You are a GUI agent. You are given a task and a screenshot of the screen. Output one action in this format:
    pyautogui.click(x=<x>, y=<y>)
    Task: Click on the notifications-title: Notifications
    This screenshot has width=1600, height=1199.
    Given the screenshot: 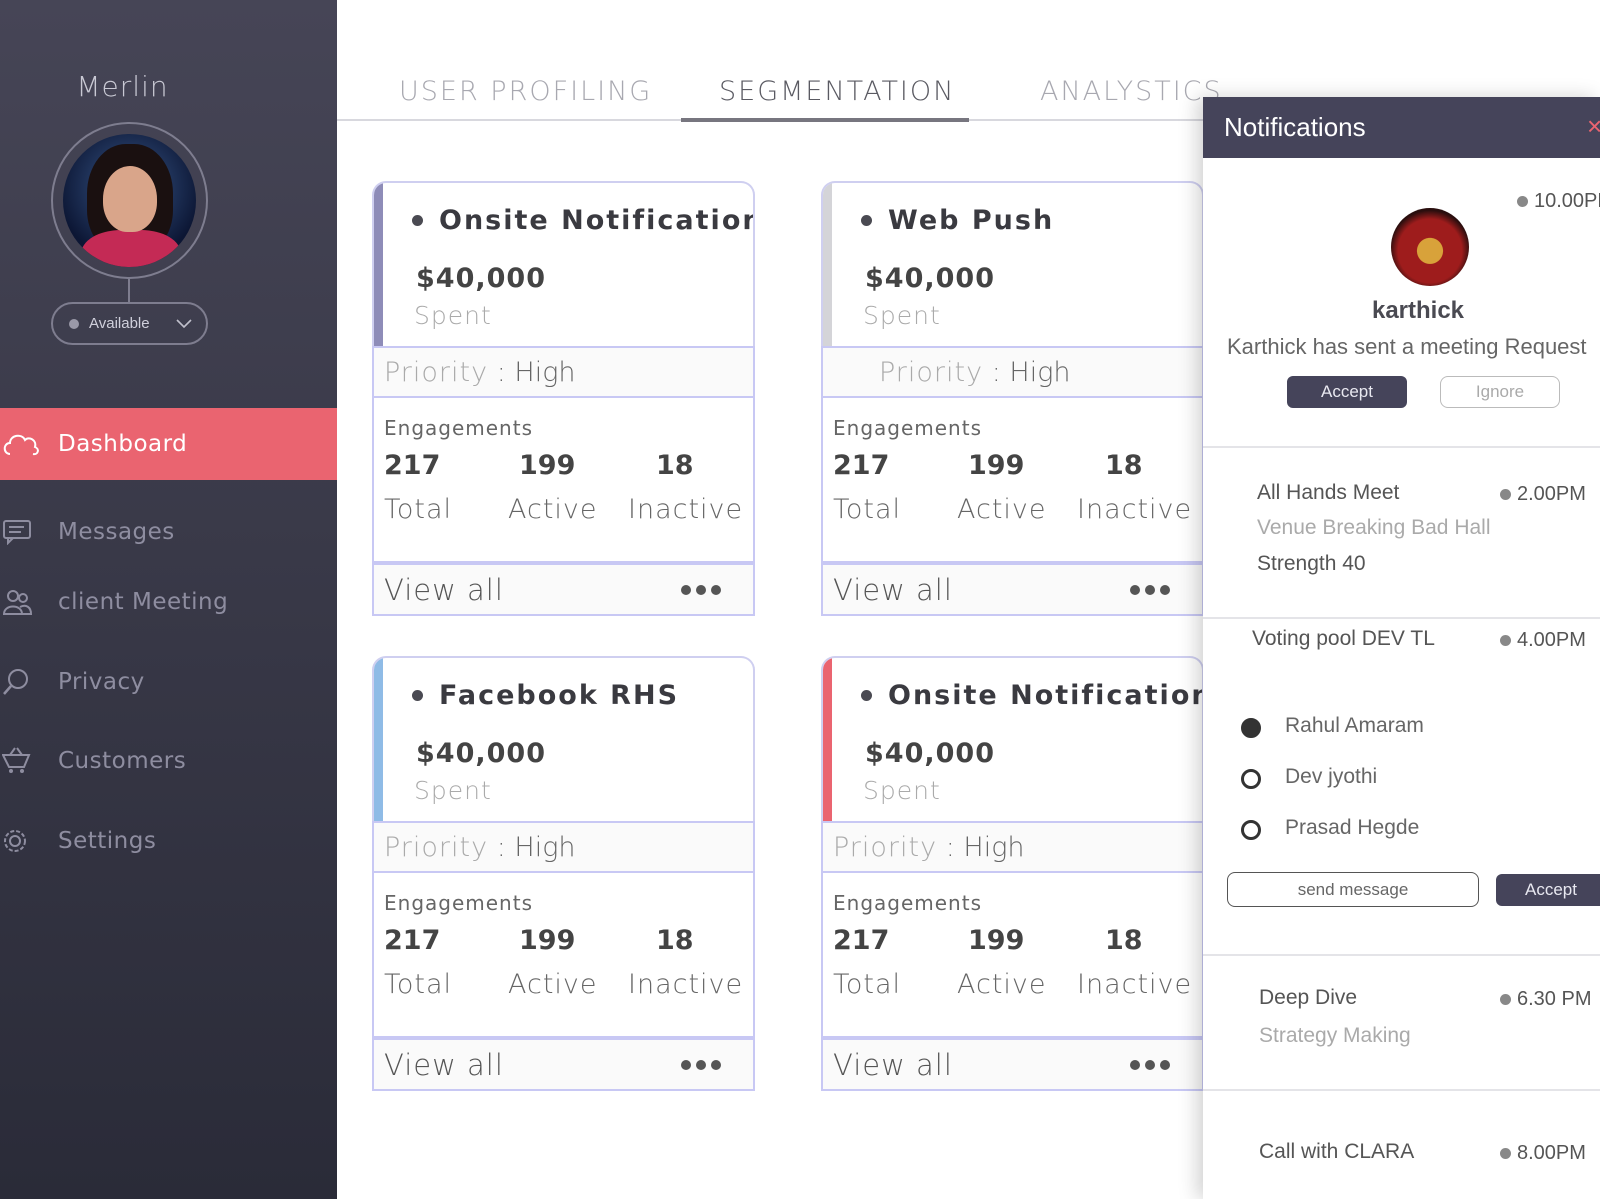 What is the action you would take?
    pyautogui.click(x=1295, y=127)
    